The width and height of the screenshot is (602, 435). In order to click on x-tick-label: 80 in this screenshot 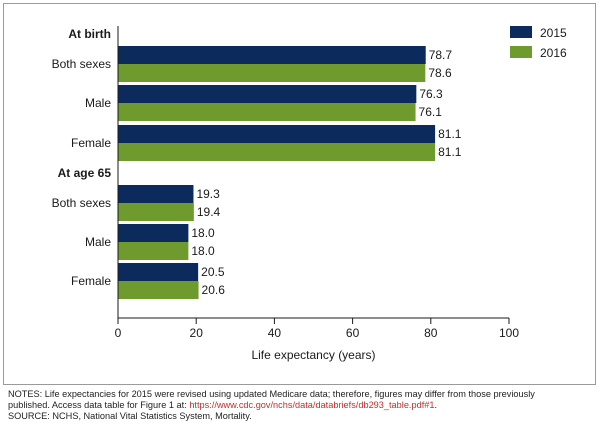, I will do `click(431, 333)`.